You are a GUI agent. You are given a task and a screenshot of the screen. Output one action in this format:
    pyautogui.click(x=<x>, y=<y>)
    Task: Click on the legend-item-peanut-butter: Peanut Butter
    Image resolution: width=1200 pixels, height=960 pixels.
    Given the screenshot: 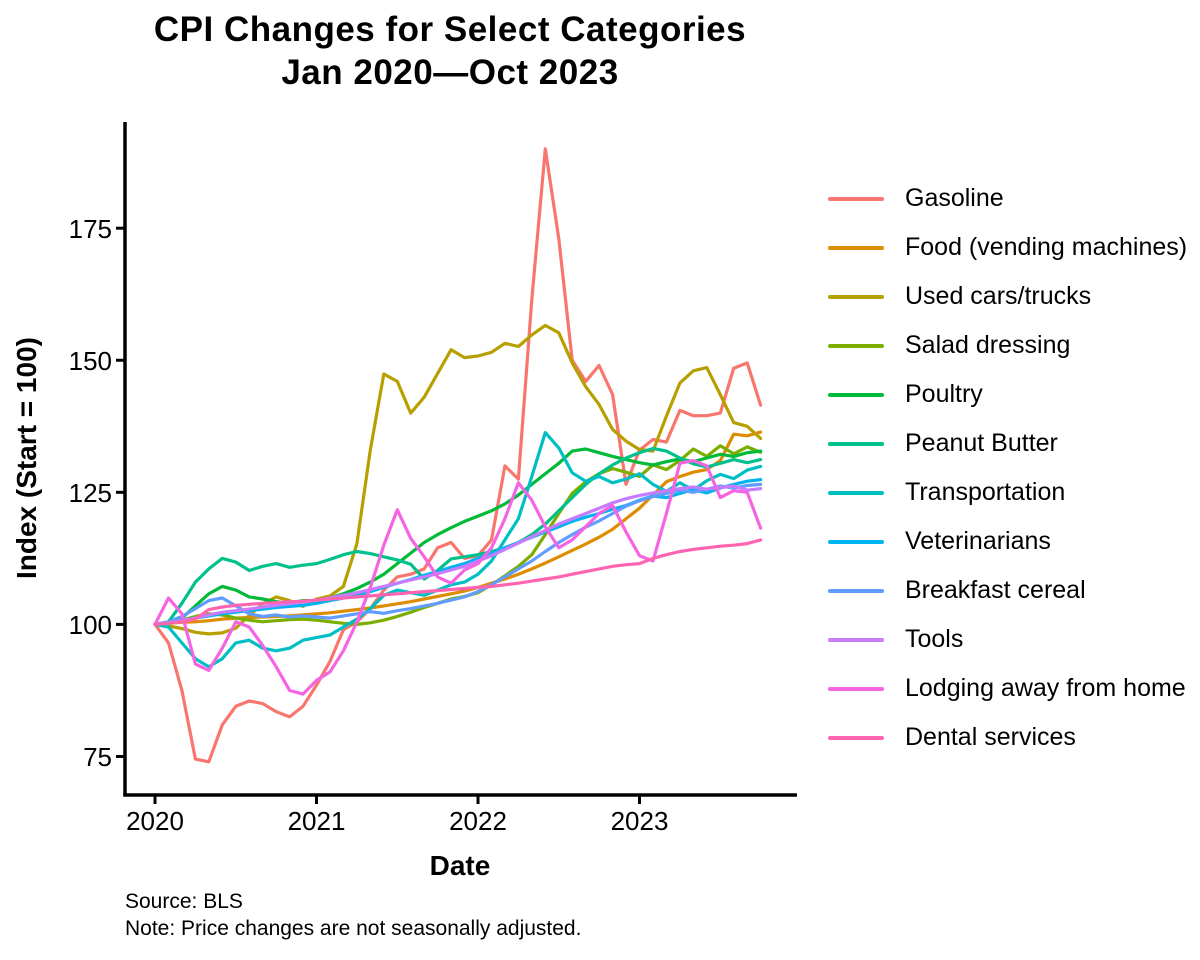 What is the action you would take?
    pyautogui.click(x=1007, y=443)
    